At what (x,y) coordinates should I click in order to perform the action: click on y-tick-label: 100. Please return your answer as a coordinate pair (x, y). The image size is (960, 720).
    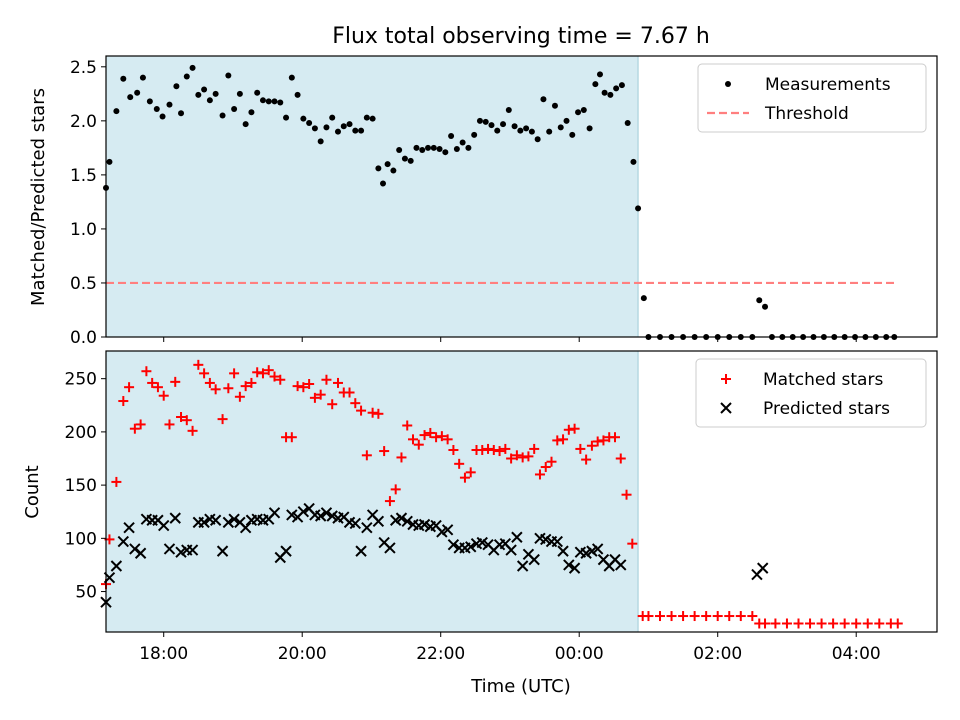
    Looking at the image, I should click on (81, 539).